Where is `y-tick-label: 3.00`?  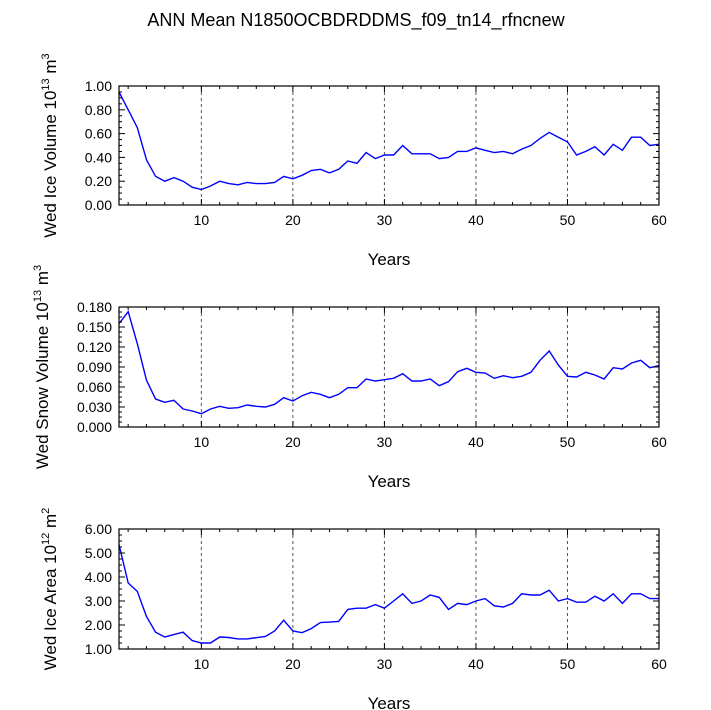 y-tick-label: 3.00 is located at coordinates (98, 601).